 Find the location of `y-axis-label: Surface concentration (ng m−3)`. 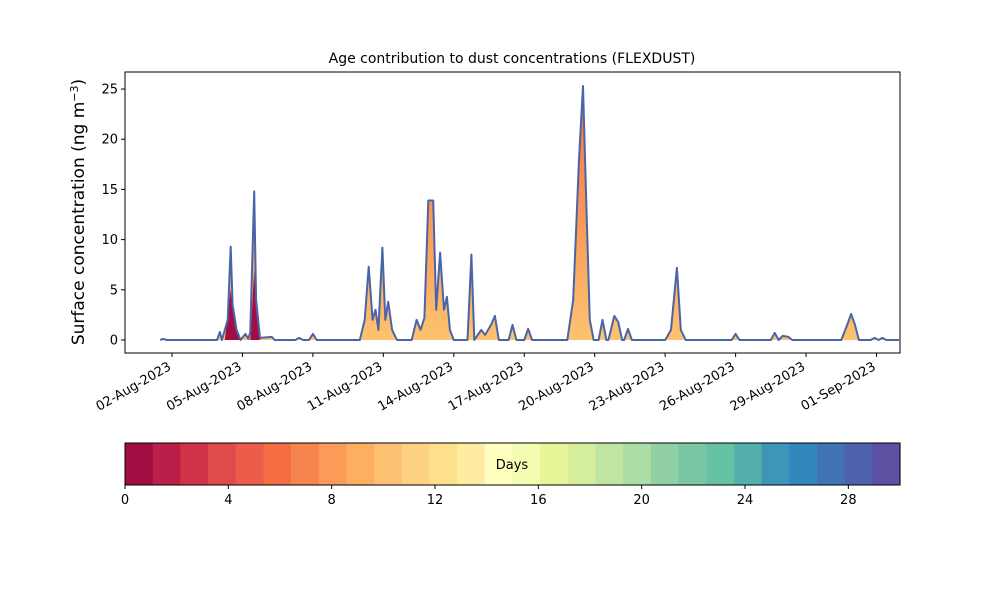

y-axis-label: Surface concentration (ng m−3) is located at coordinates (79, 212).